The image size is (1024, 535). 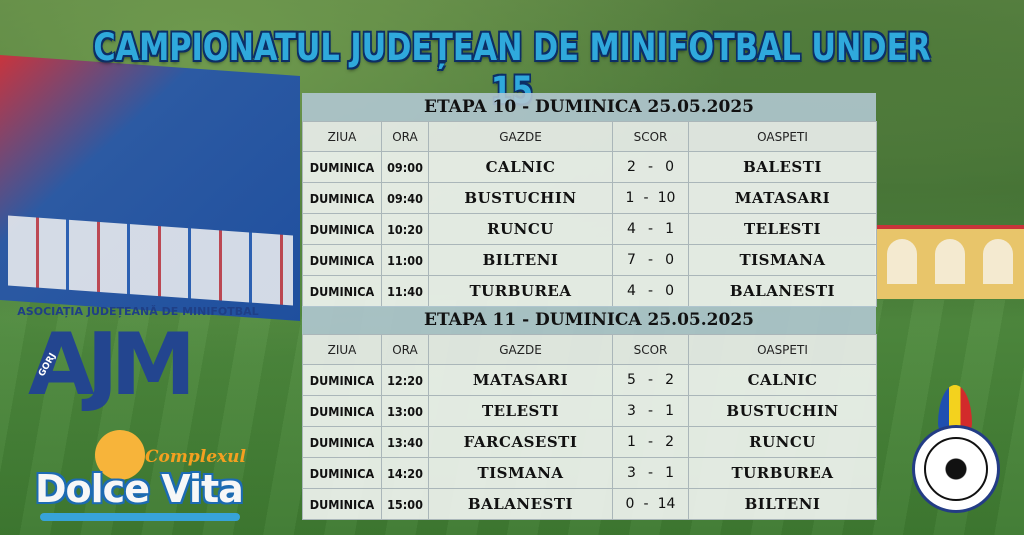 What do you see at coordinates (666, 504) in the screenshot?
I see `away-goals: 14` at bounding box center [666, 504].